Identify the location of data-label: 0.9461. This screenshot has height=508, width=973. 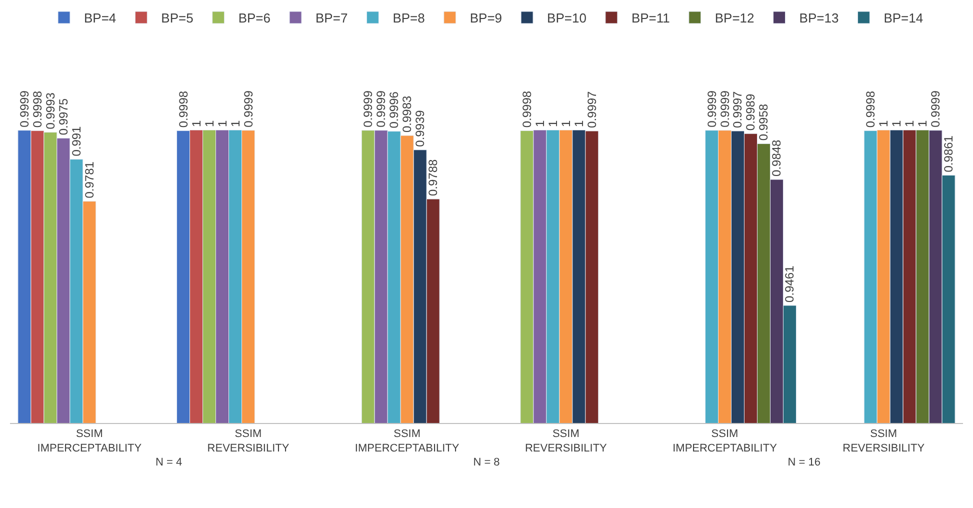
(789, 283).